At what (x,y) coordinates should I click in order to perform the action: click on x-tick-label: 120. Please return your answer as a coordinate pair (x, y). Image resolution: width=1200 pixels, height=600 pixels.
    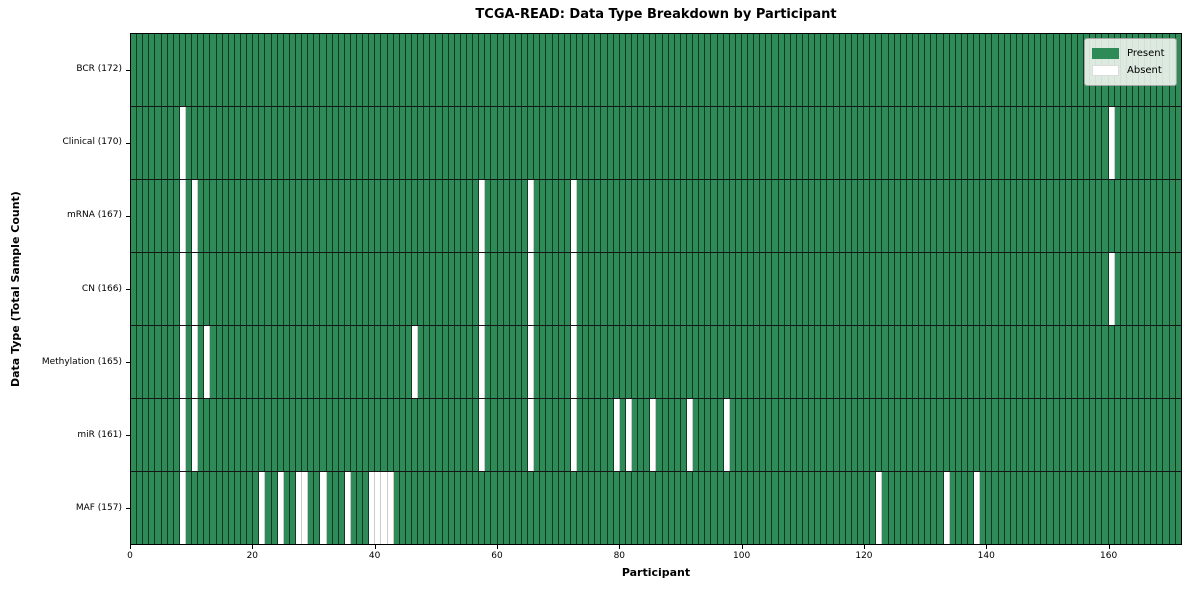
    Looking at the image, I should click on (864, 556).